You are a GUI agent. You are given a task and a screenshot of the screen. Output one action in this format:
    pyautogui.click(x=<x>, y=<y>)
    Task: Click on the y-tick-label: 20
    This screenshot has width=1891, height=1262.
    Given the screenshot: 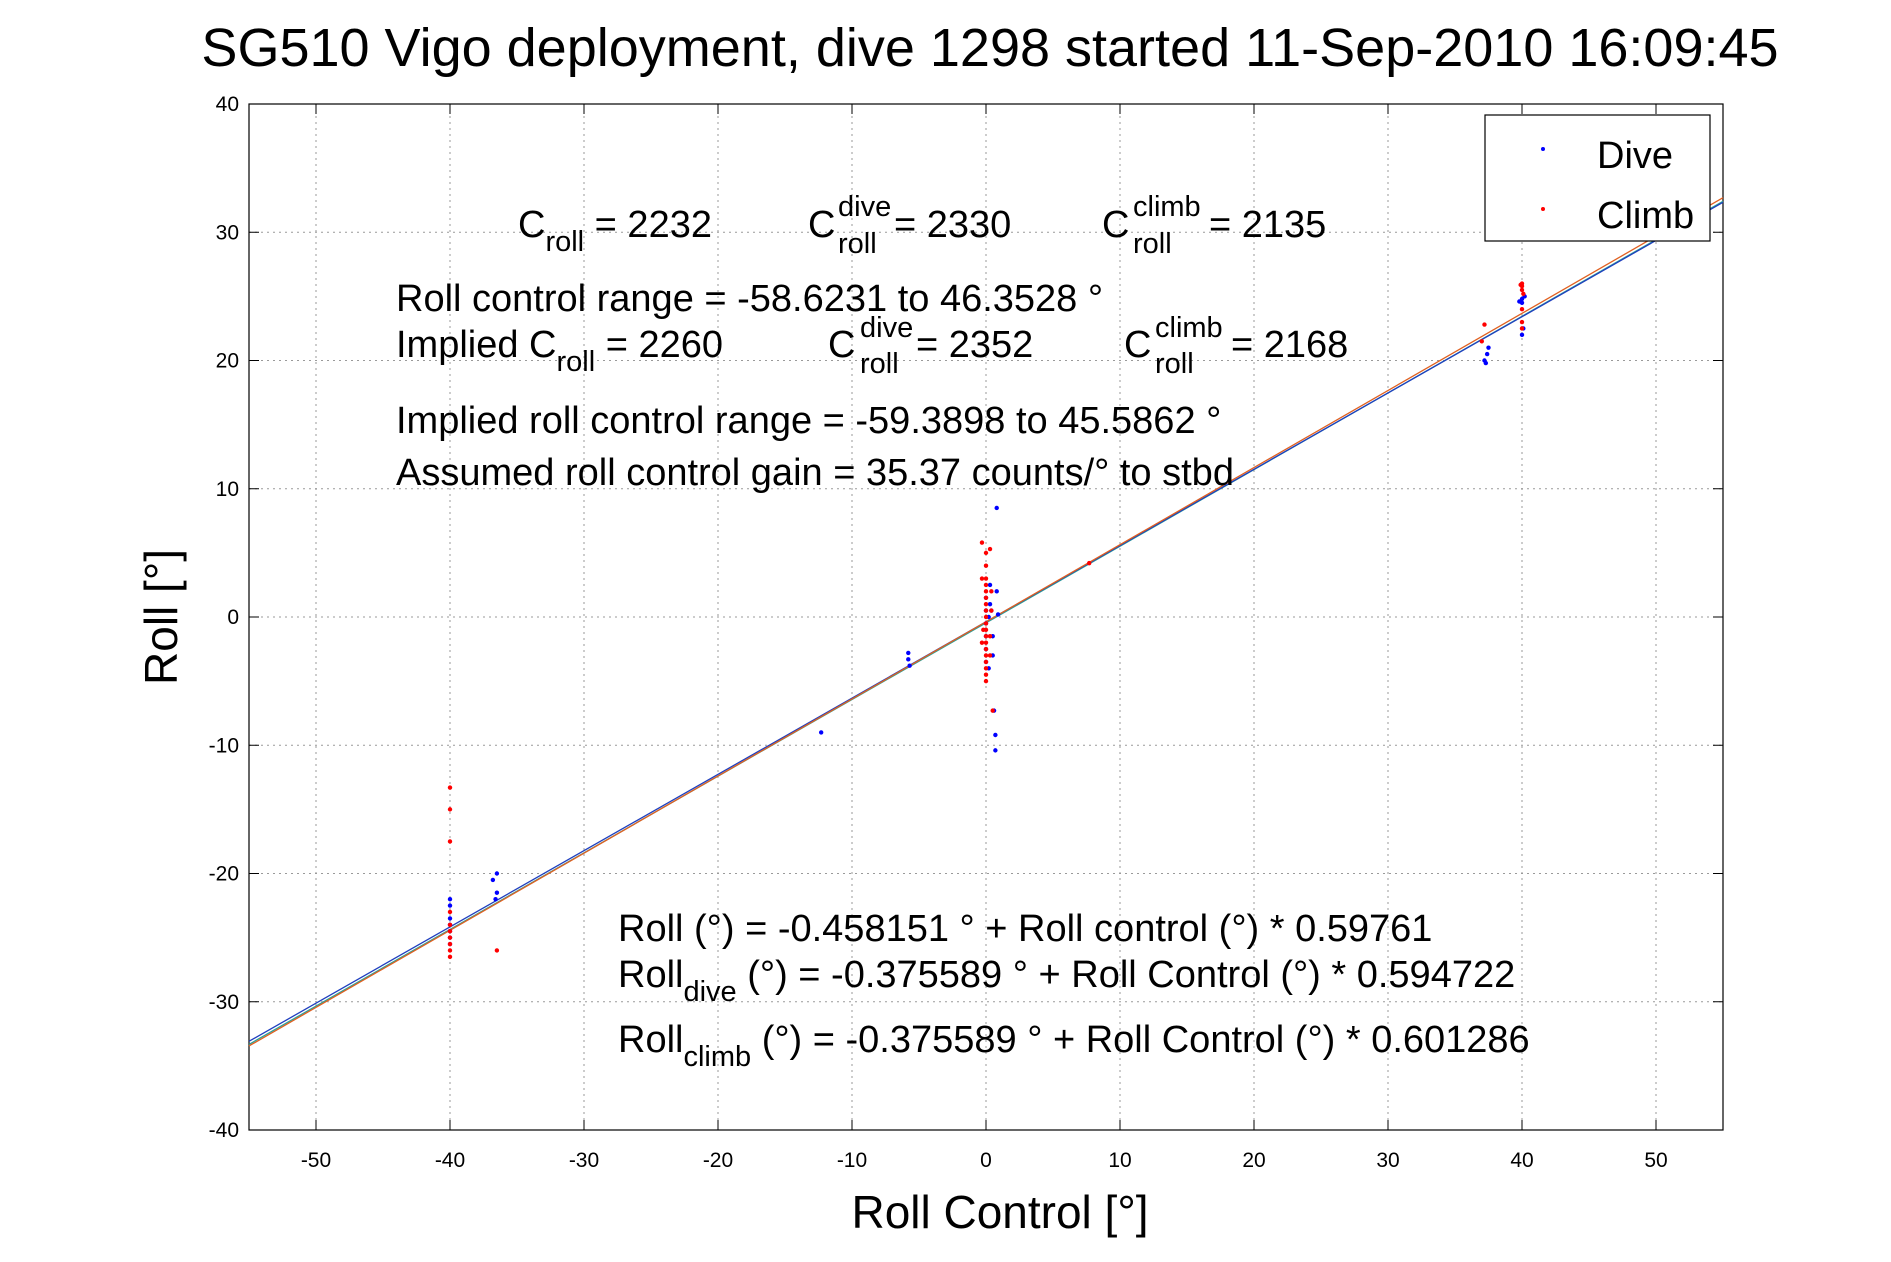 What is the action you would take?
    pyautogui.click(x=227, y=361)
    